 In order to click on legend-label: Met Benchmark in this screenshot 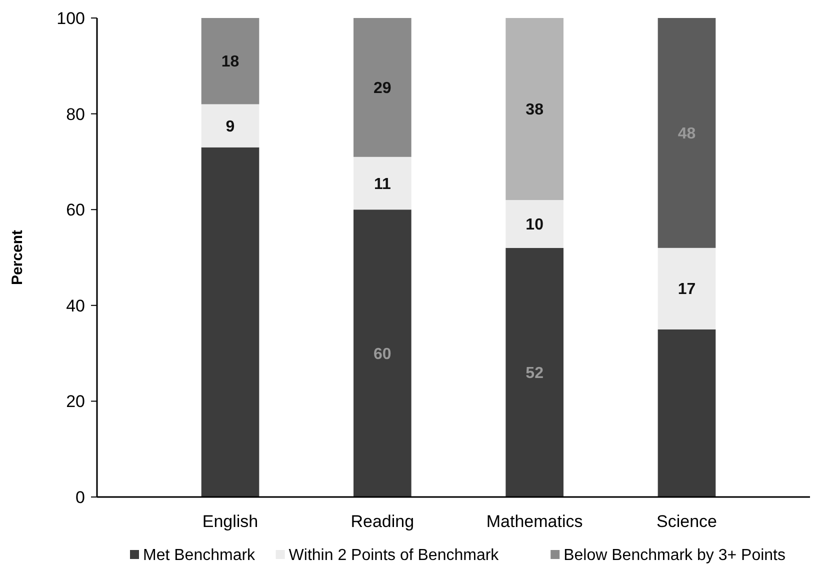, I will do `click(199, 555)`.